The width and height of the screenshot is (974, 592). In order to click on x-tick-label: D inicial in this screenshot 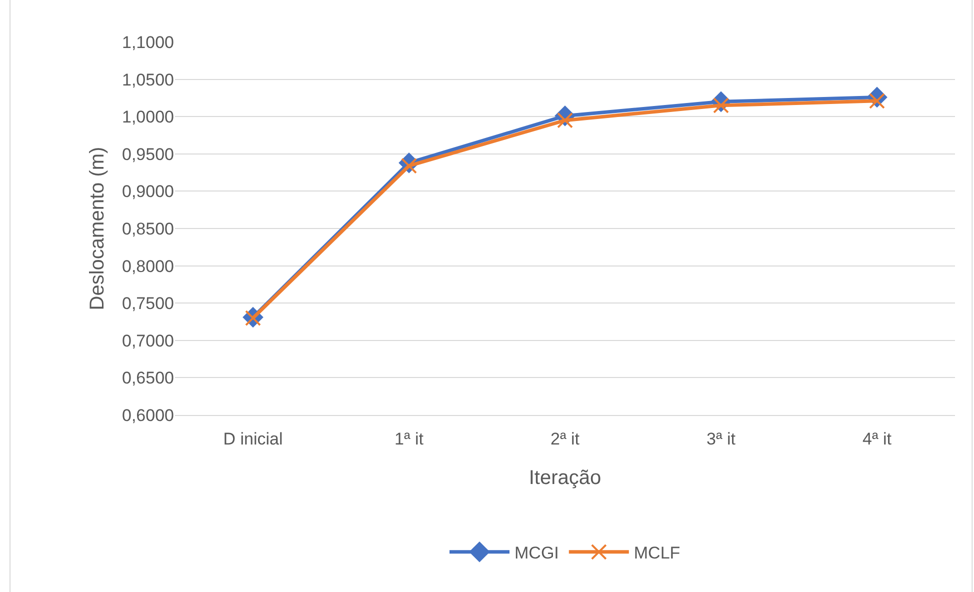, I will do `click(253, 438)`.